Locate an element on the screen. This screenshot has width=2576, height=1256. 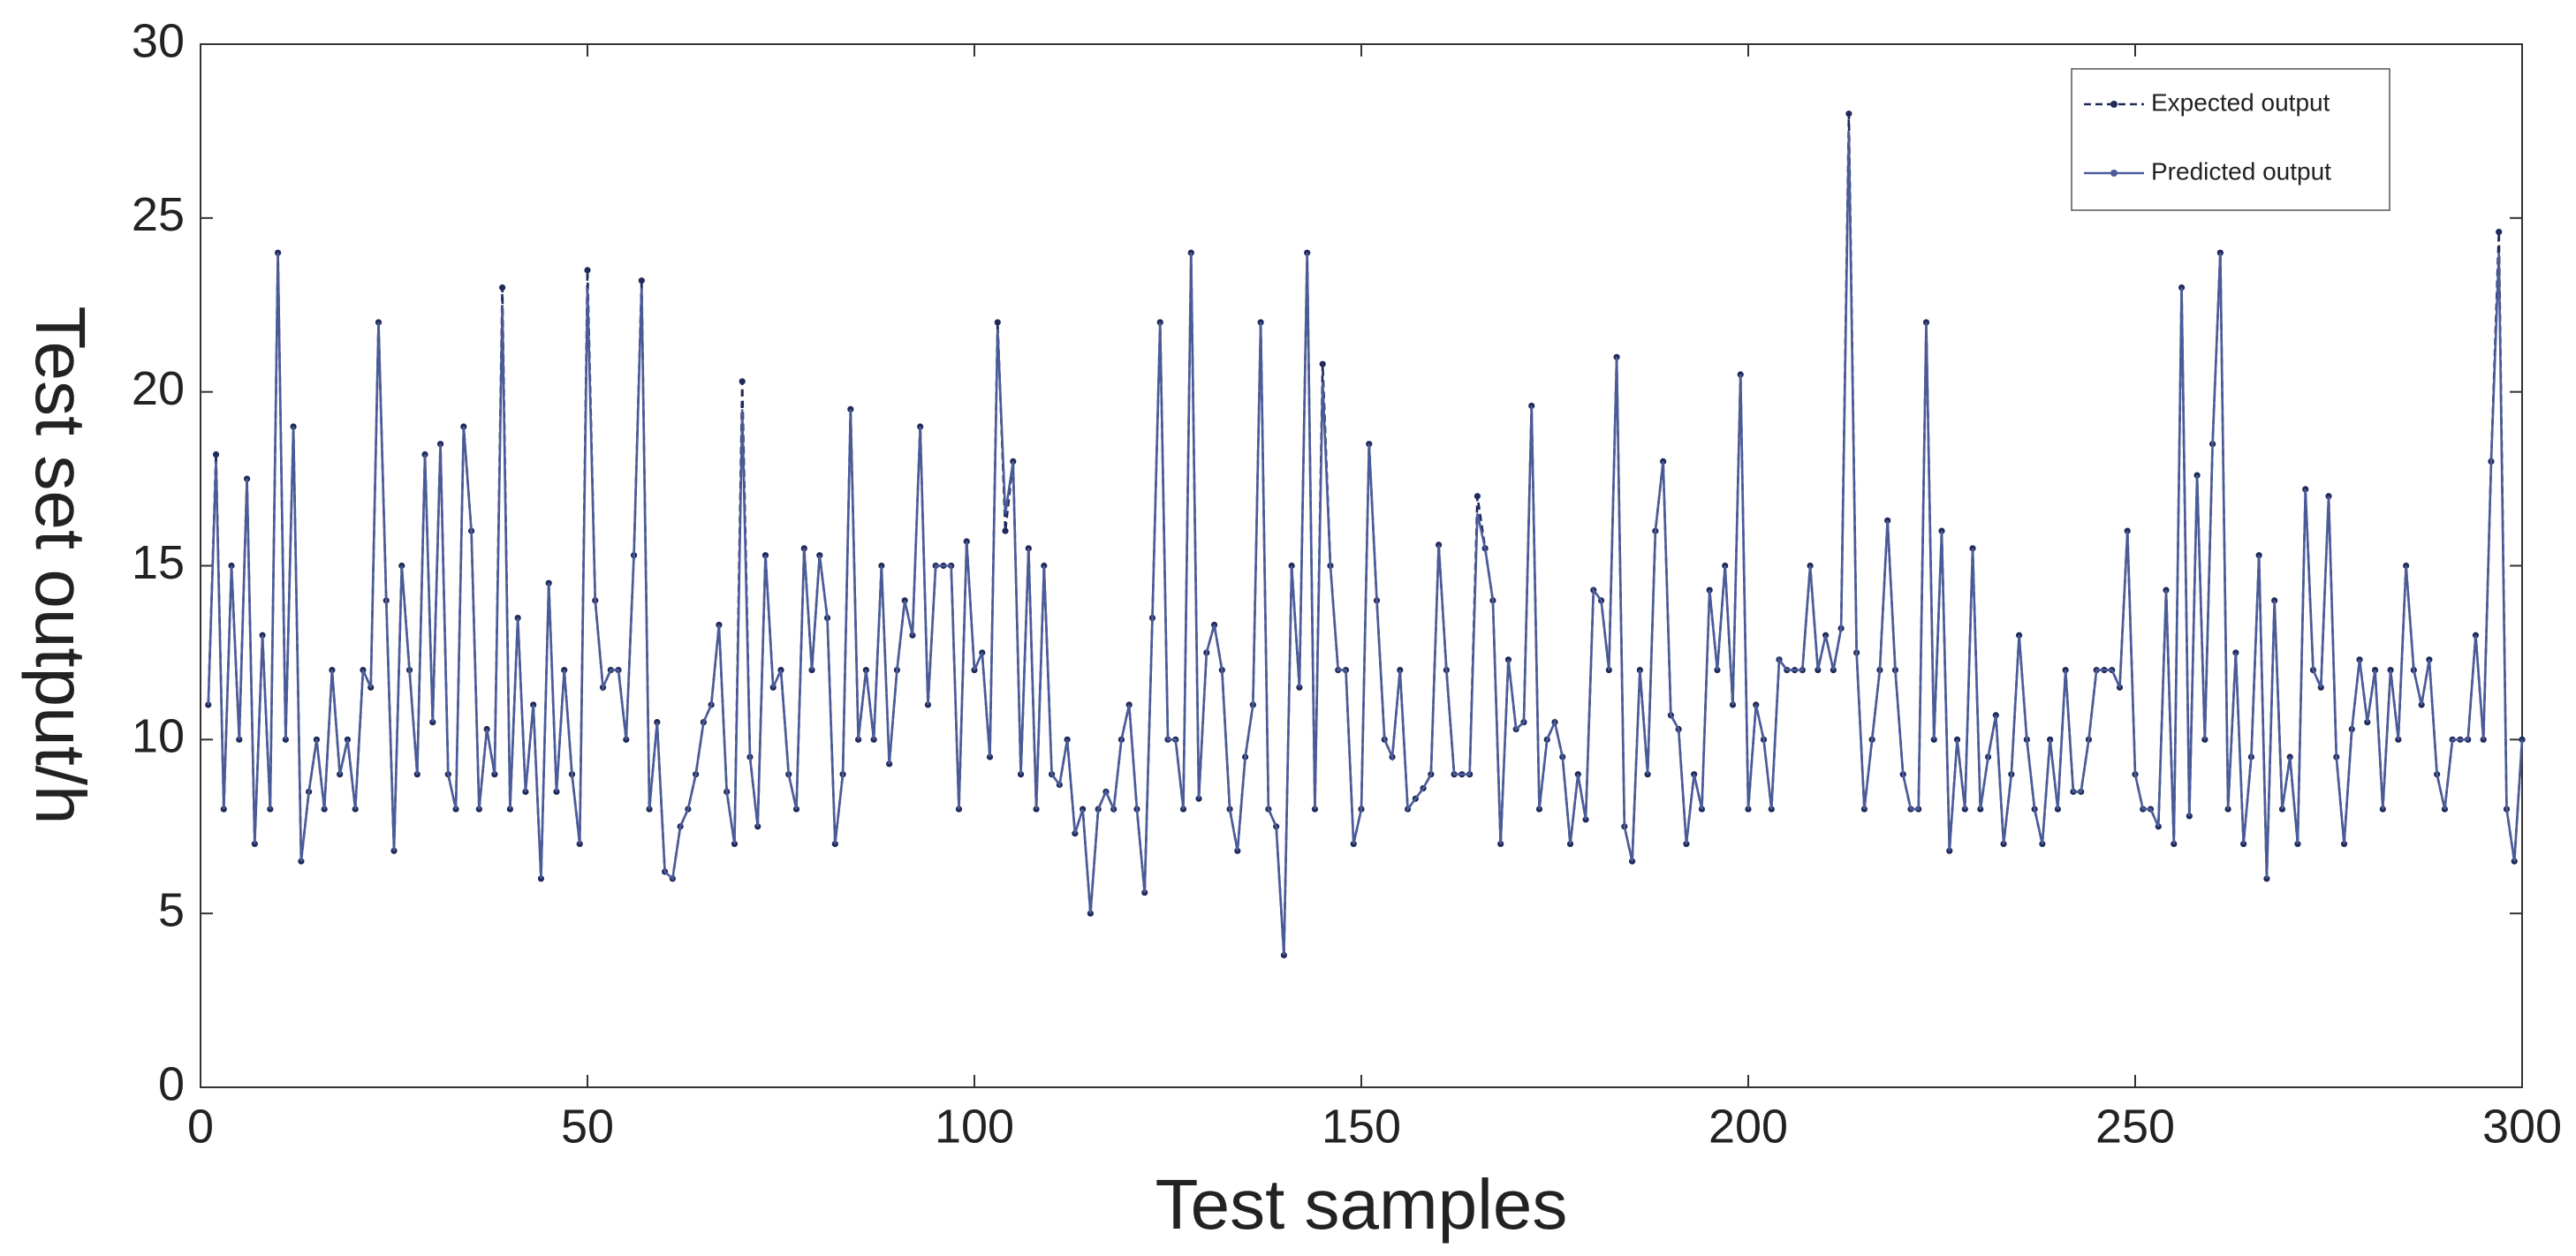
legend-label: Expected output is located at coordinates (2240, 102).